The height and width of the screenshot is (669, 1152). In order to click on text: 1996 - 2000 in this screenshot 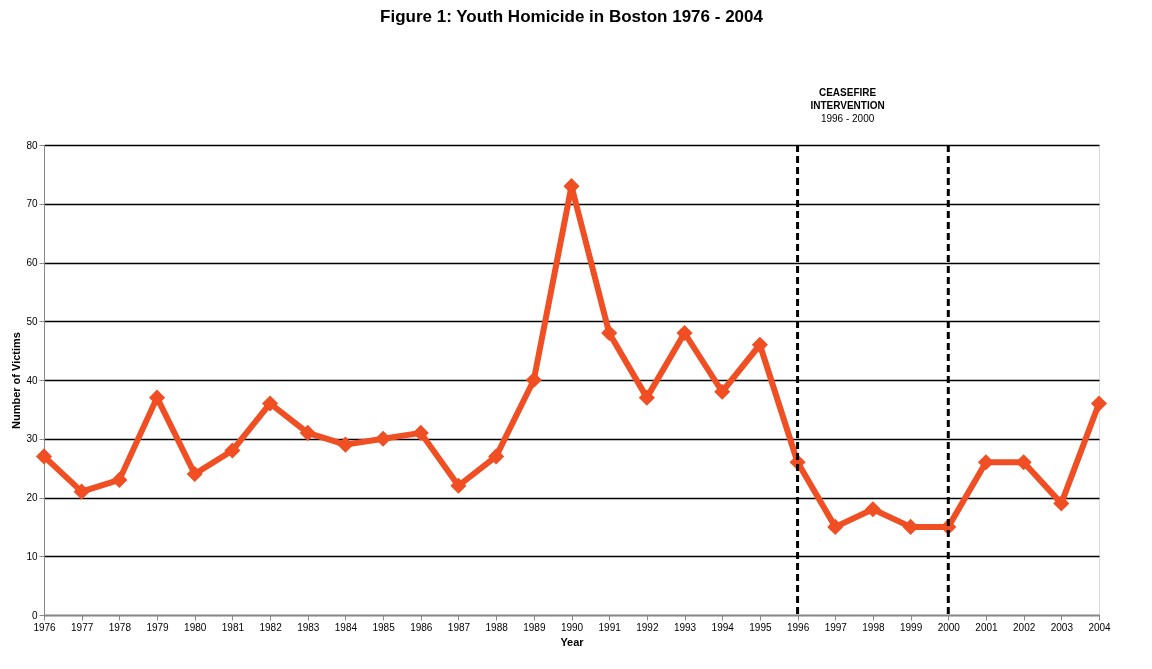, I will do `click(847, 118)`.